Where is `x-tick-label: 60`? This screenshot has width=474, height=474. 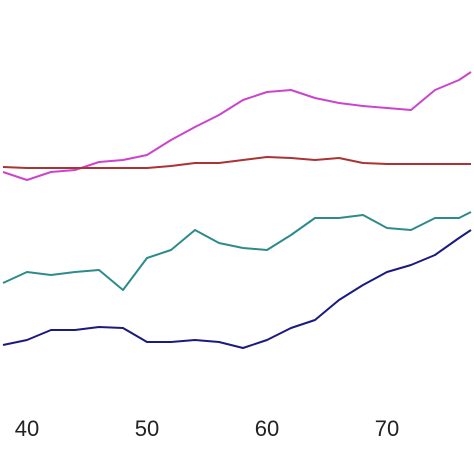 x-tick-label: 60 is located at coordinates (267, 428).